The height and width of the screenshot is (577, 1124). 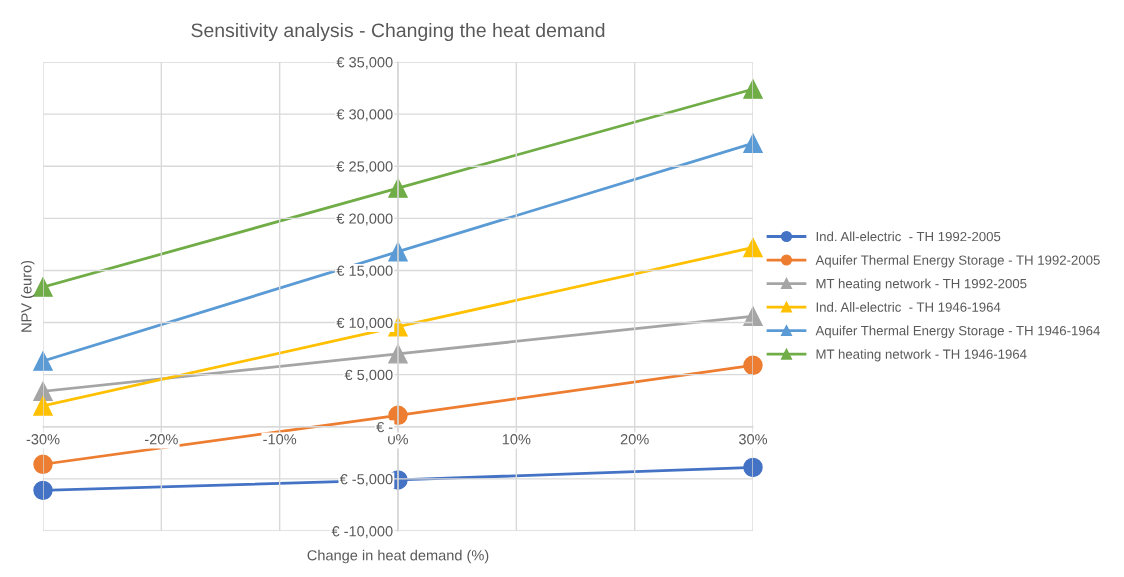 I want to click on y-tick-label: € 25,000, so click(x=364, y=167).